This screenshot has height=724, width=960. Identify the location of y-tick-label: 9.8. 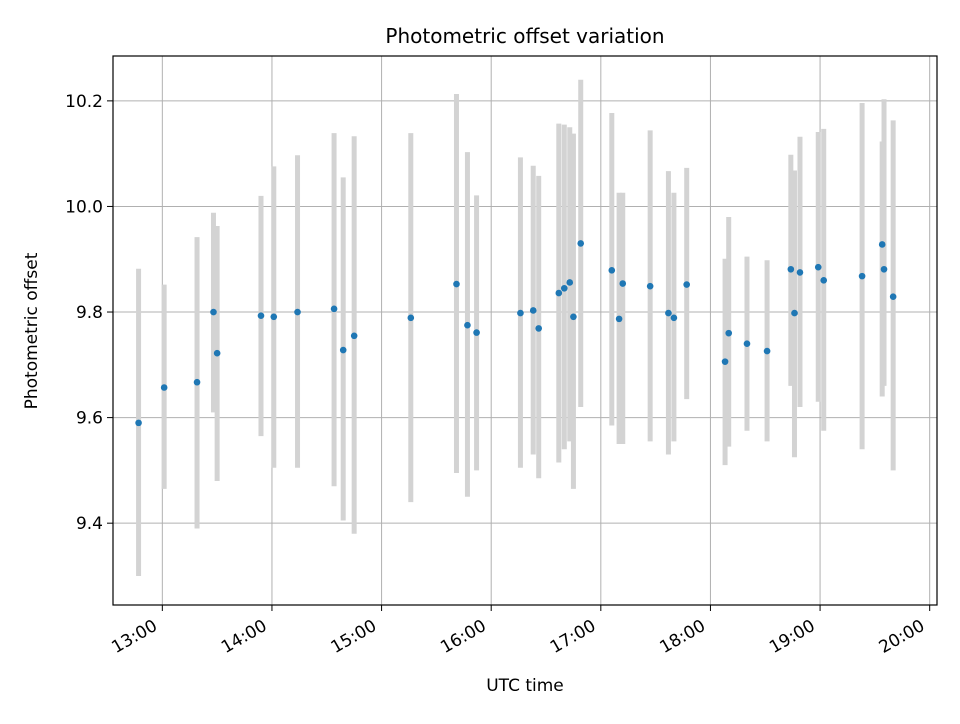
(89, 313).